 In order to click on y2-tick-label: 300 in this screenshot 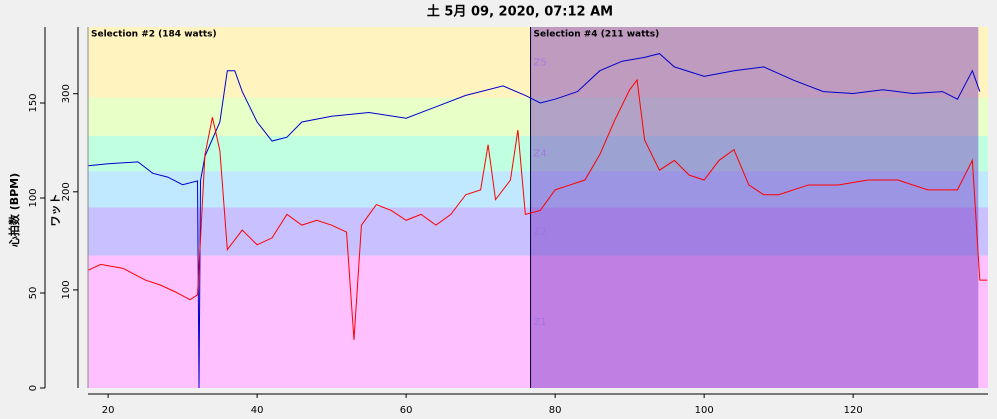, I will do `click(66, 93)`.